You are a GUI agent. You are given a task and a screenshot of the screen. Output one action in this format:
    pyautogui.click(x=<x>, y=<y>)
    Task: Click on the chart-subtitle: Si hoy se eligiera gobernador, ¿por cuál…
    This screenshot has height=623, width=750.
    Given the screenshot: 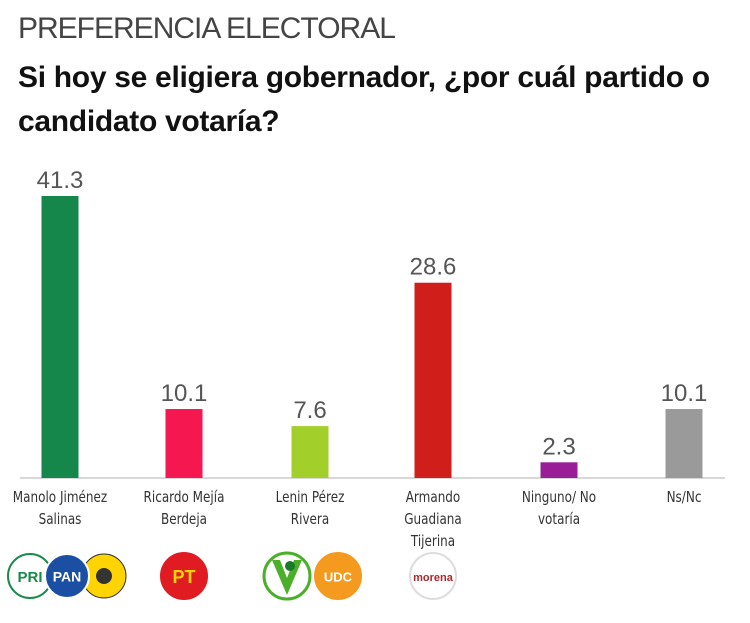 What is the action you would take?
    pyautogui.click(x=364, y=99)
    